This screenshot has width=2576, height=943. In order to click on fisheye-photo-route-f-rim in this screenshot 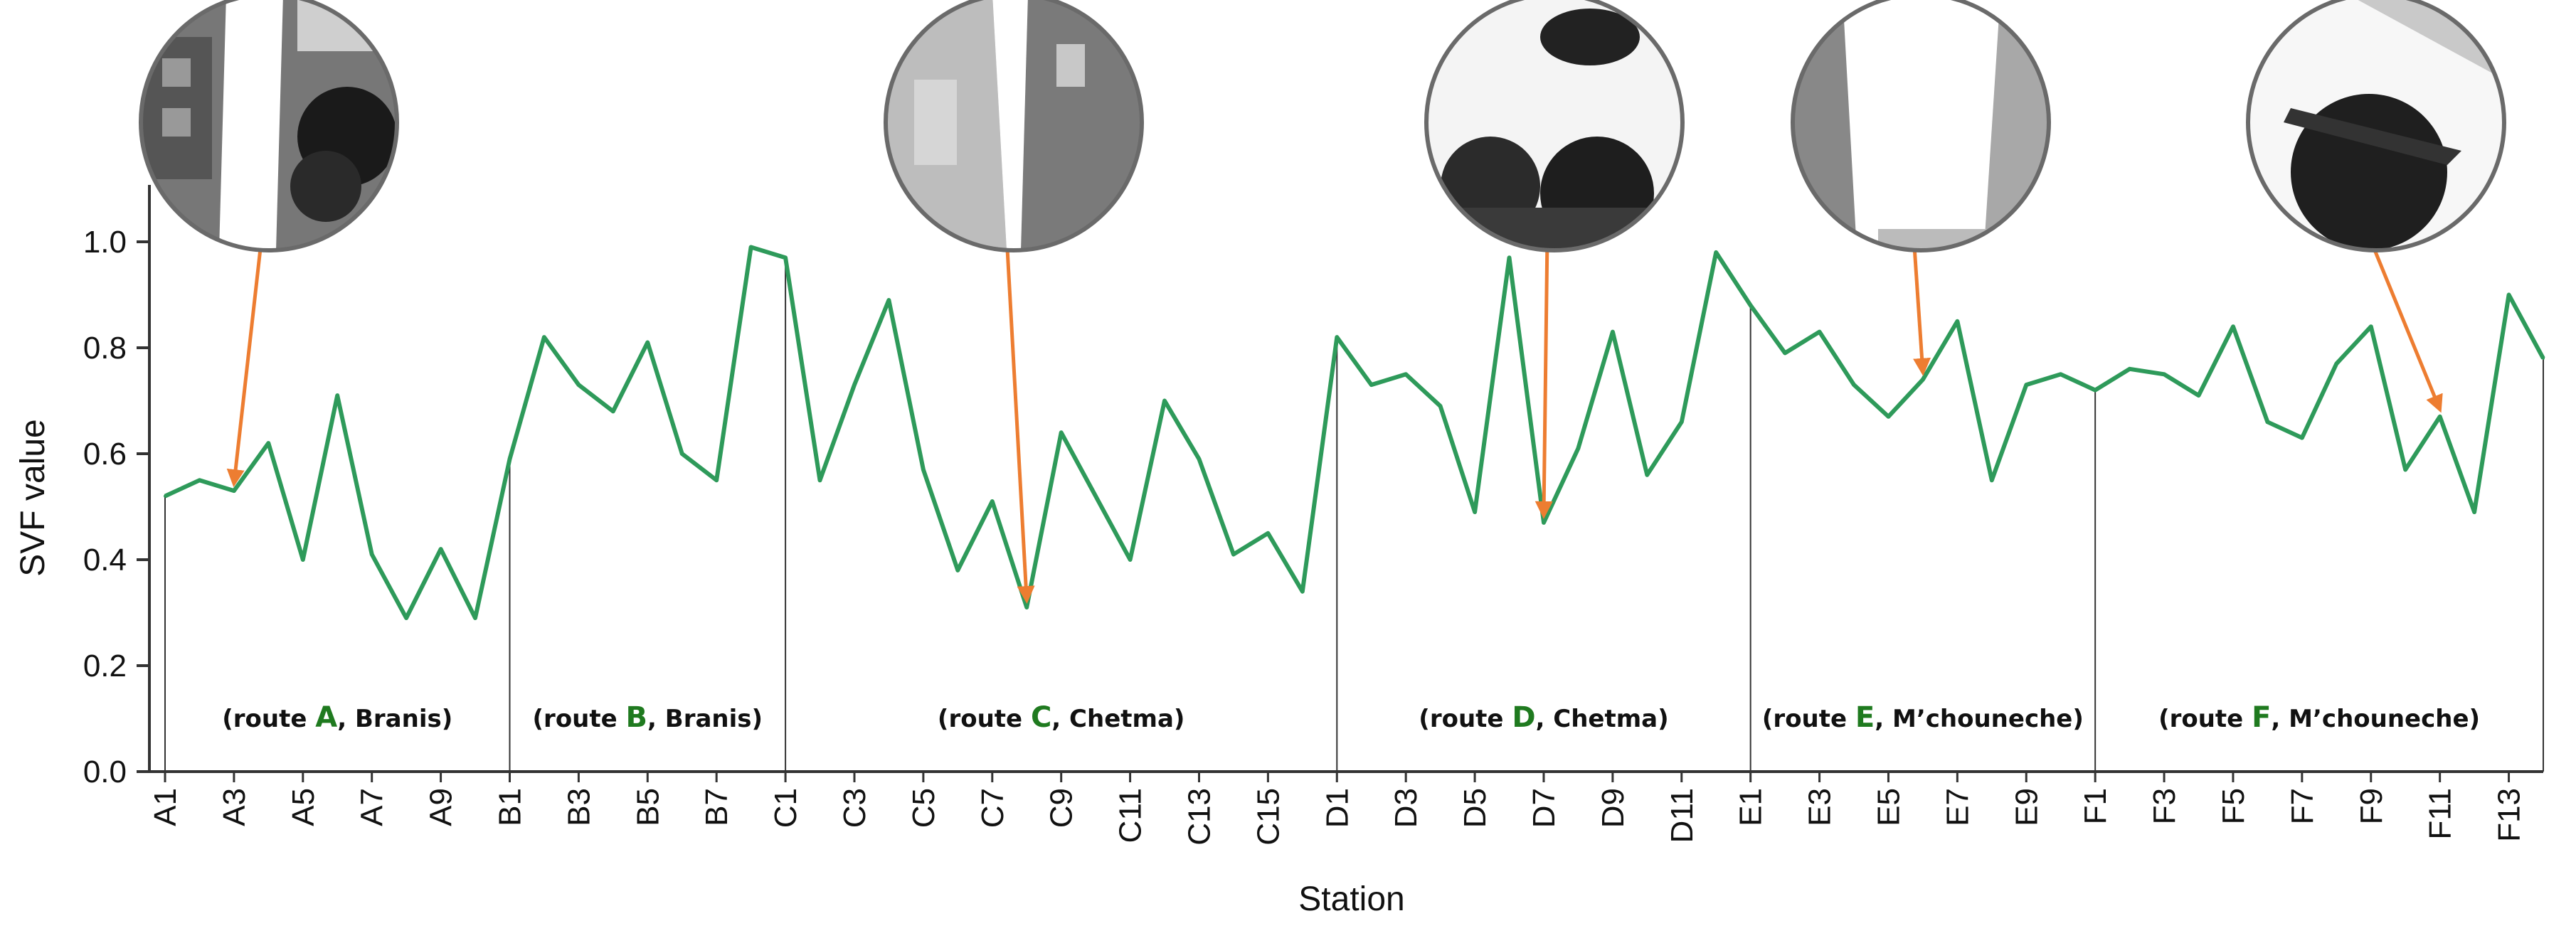, I will do `click(2376, 126)`.